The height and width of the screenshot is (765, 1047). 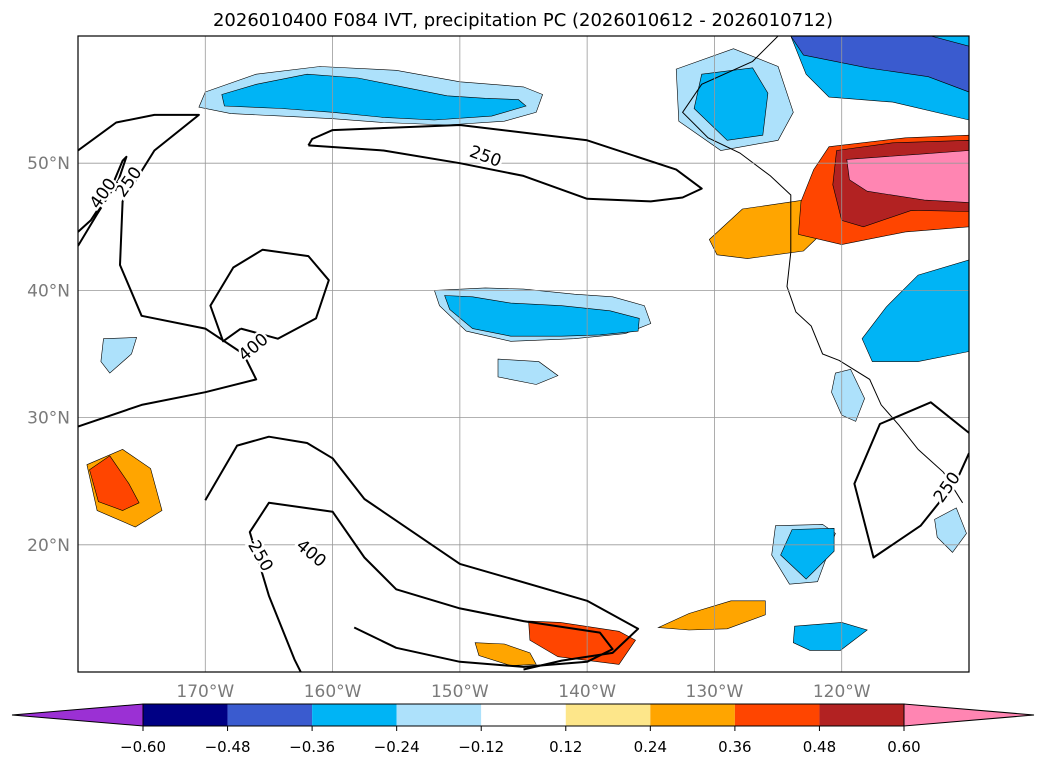 What do you see at coordinates (333, 692) in the screenshot?
I see `x-tick-label-1: 160°W` at bounding box center [333, 692].